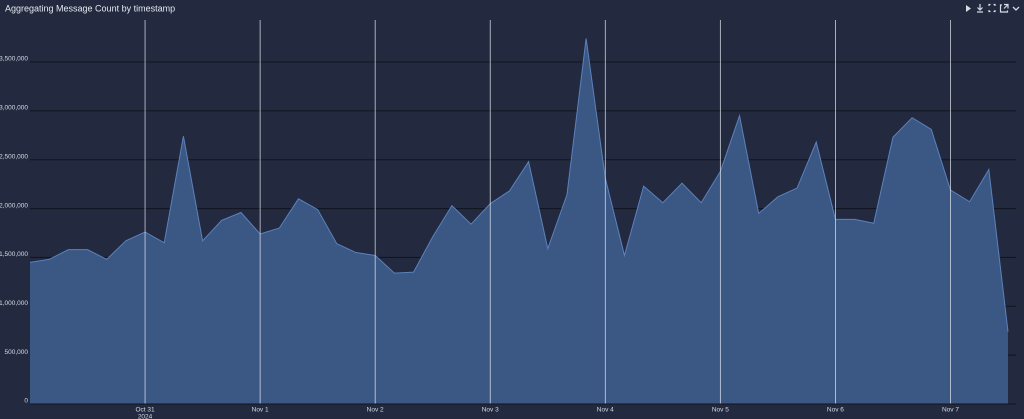  I want to click on y-tick-label: 1,000,000, so click(14, 303).